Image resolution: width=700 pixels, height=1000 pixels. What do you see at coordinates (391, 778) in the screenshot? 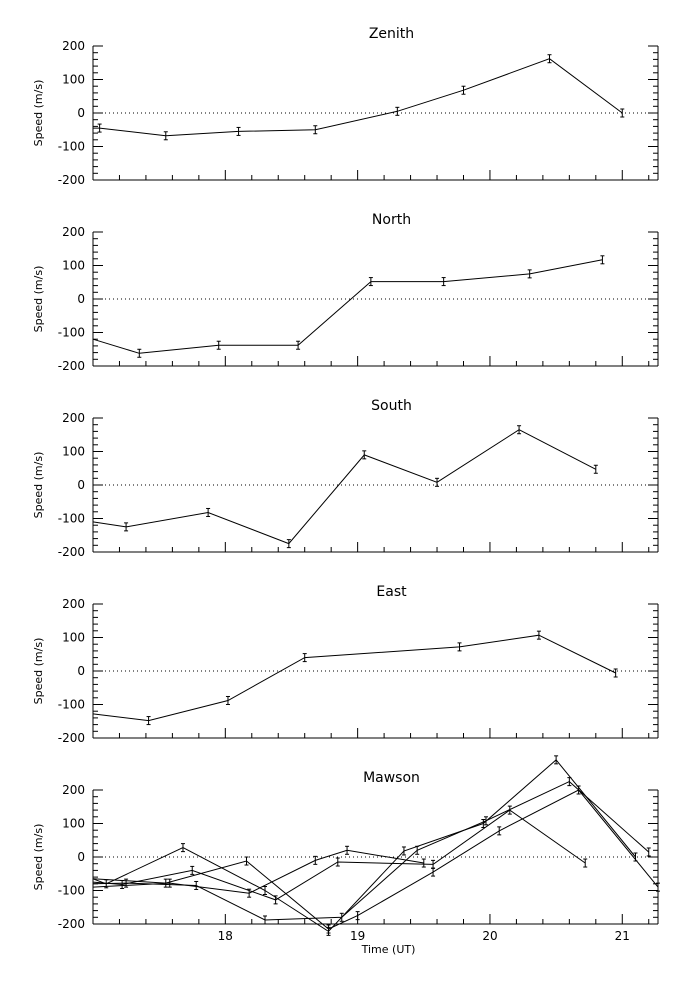
I see `panel-title: Mawson` at bounding box center [391, 778].